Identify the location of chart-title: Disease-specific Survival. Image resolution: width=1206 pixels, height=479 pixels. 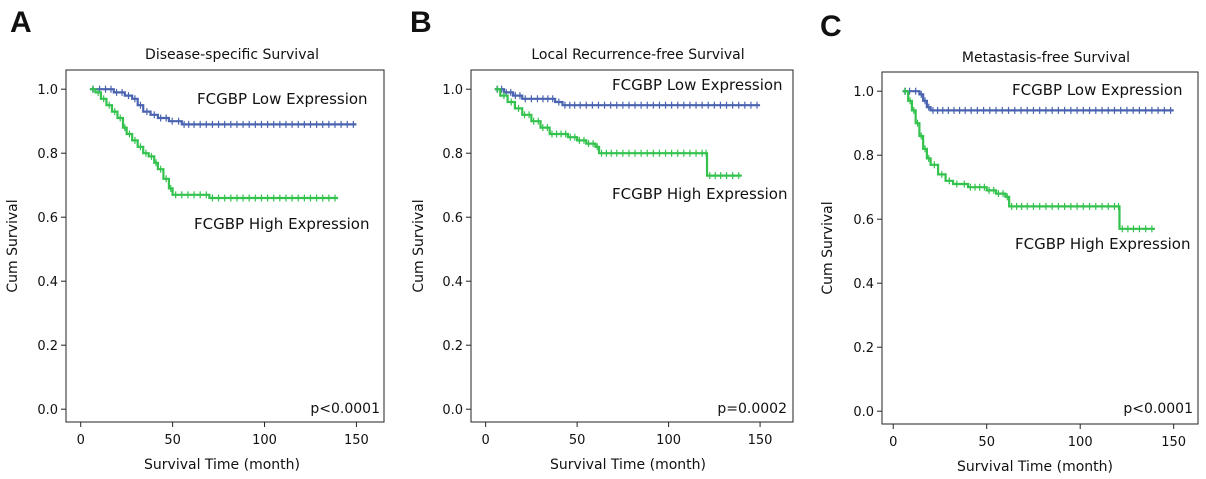
(232, 55).